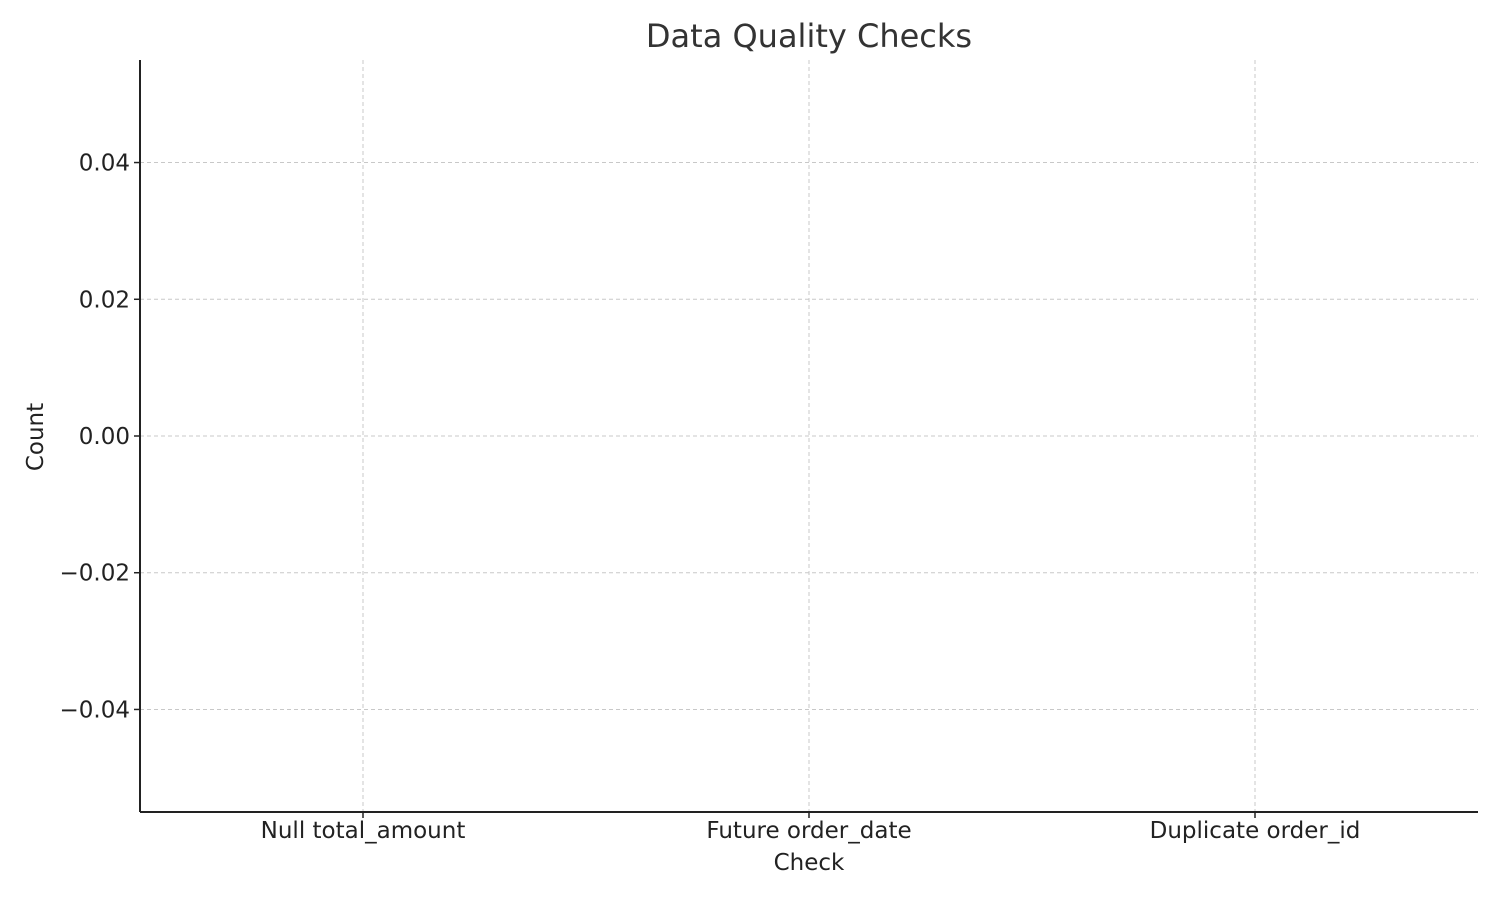  Describe the element at coordinates (95, 574) in the screenshot. I see `y-tick-label: −0.02` at that location.